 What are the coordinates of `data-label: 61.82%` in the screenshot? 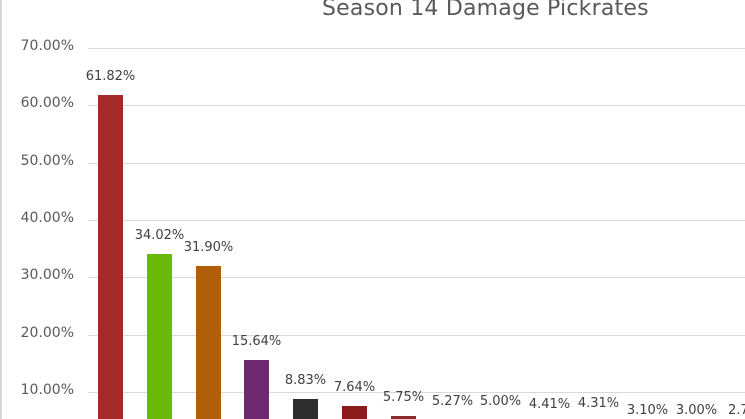 It's located at (110, 76).